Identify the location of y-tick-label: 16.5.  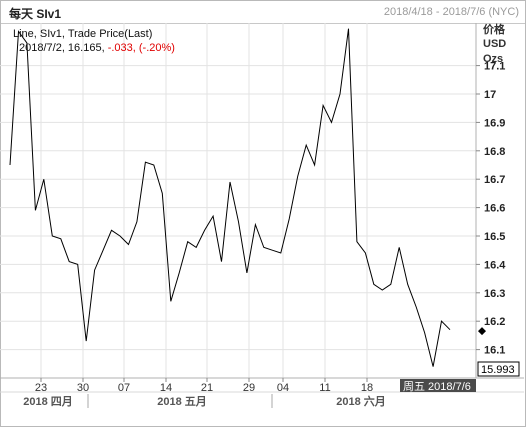
(494, 237).